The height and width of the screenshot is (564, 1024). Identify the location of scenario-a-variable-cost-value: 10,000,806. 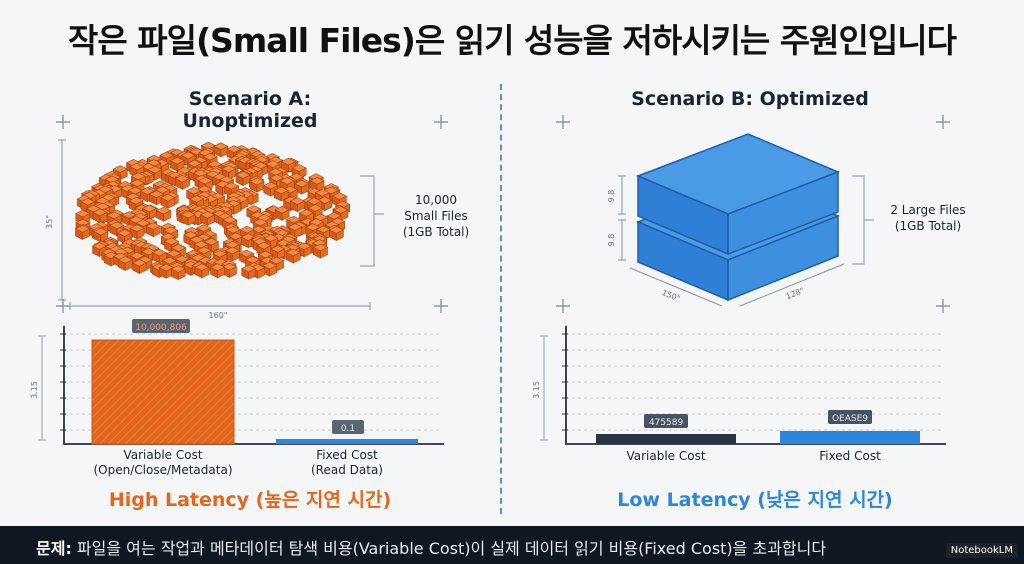
(161, 328).